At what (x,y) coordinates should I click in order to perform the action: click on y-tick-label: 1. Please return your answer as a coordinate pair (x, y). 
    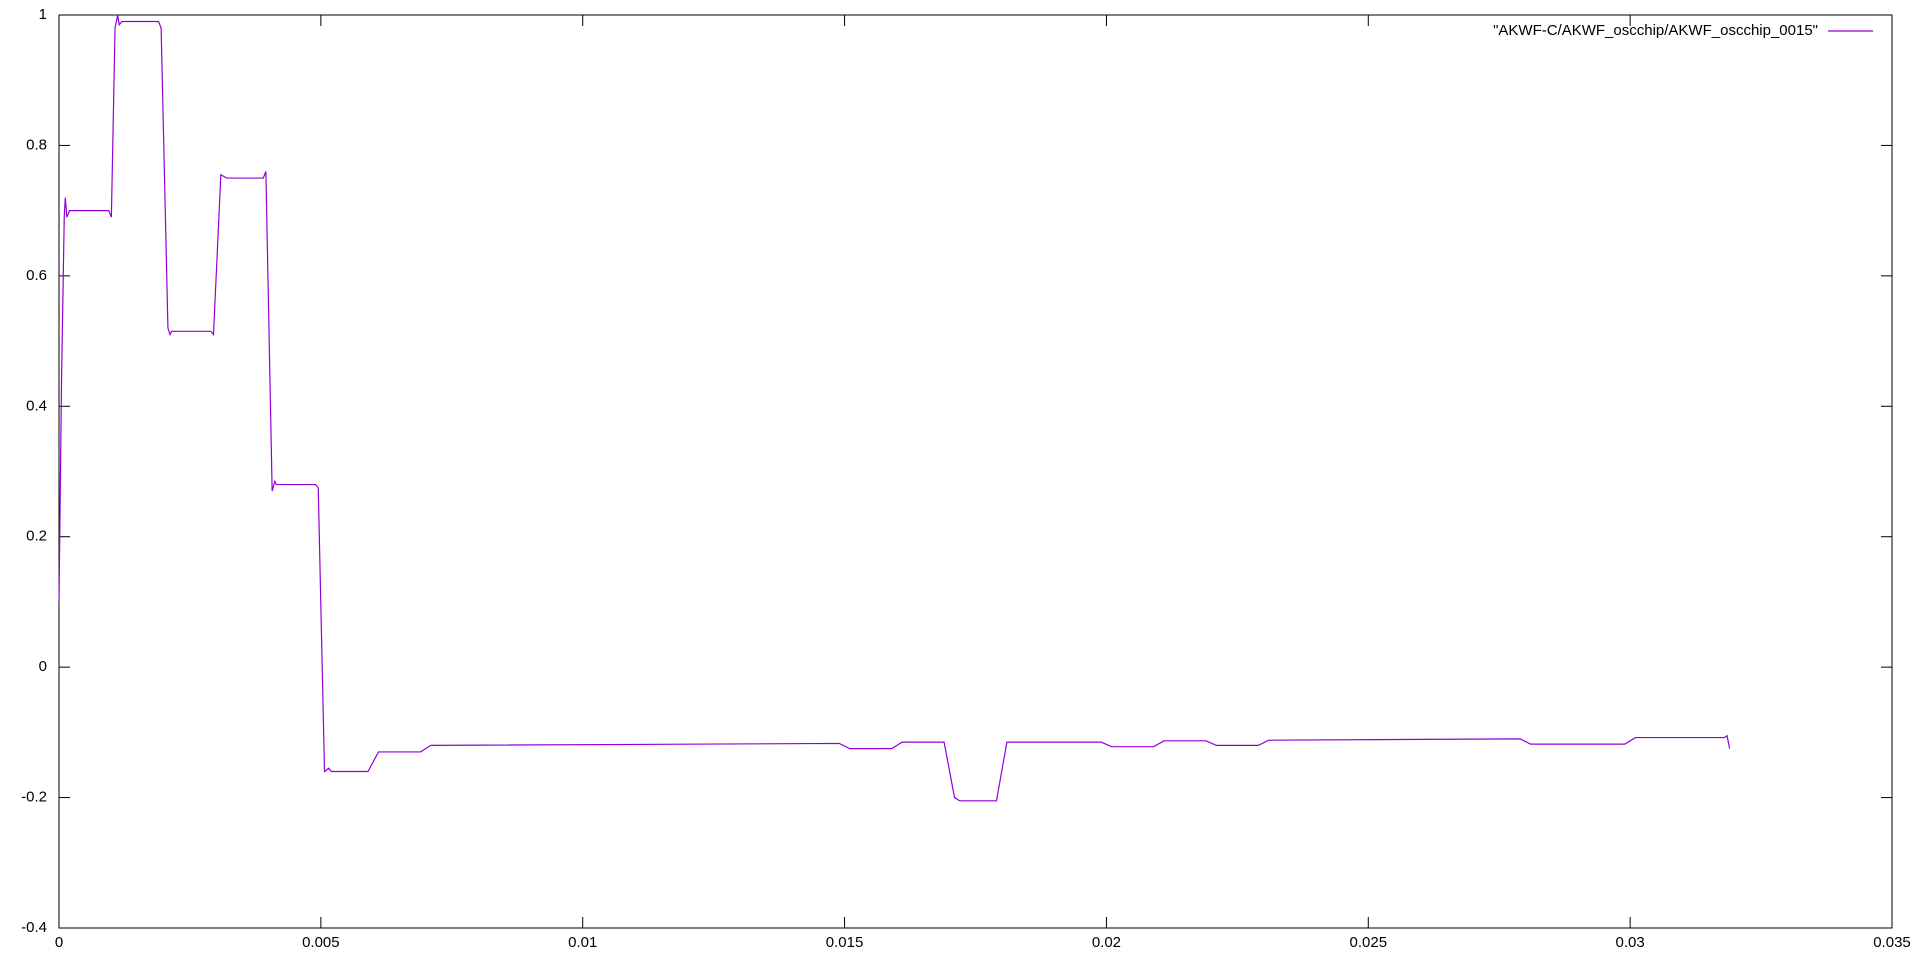
    Looking at the image, I should click on (43, 14).